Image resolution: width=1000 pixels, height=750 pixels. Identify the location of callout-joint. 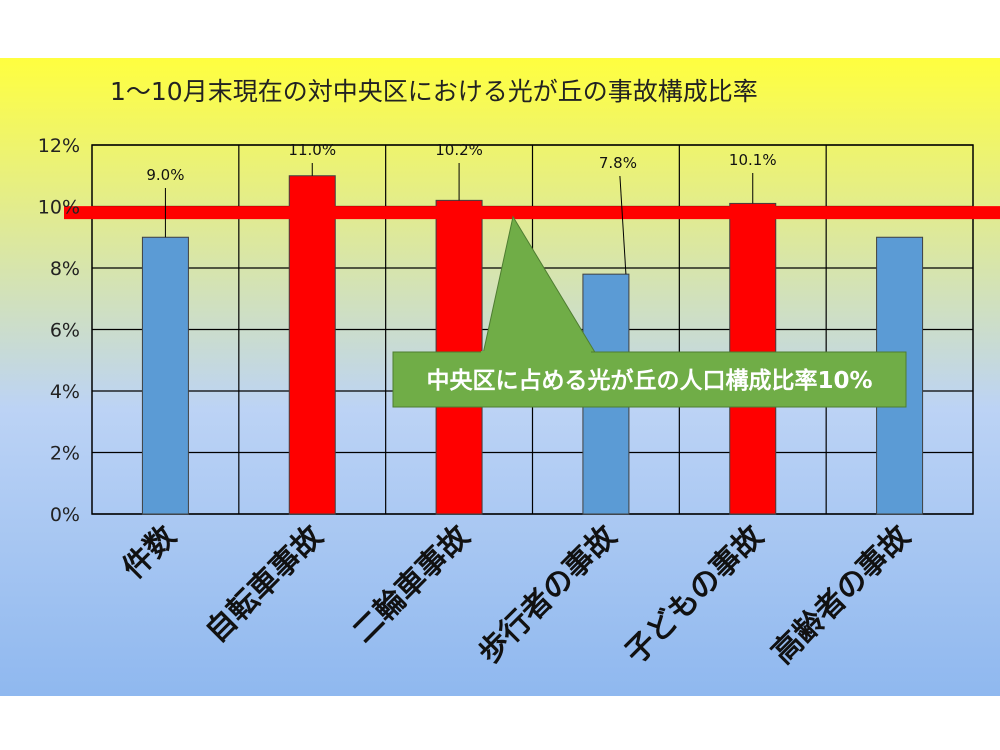
(536, 353).